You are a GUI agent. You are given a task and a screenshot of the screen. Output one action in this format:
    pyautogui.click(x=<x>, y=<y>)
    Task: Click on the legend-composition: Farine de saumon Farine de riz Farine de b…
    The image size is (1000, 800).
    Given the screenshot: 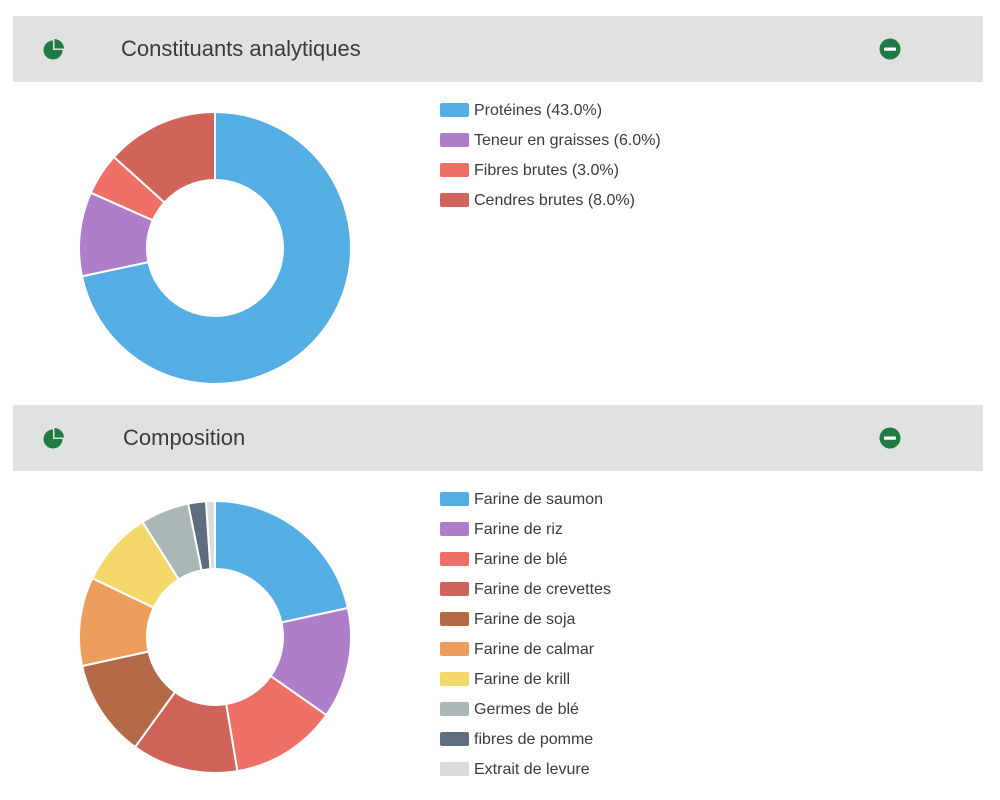 What is the action you would take?
    pyautogui.click(x=525, y=635)
    